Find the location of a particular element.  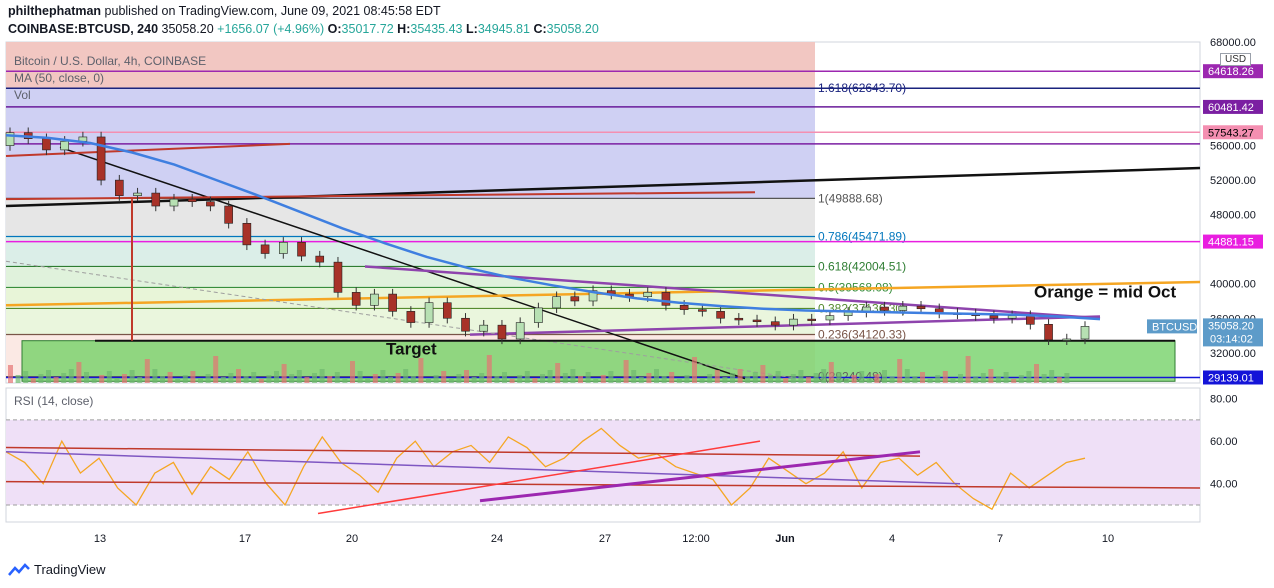

time-tick-label: 20 is located at coordinates (352, 539).